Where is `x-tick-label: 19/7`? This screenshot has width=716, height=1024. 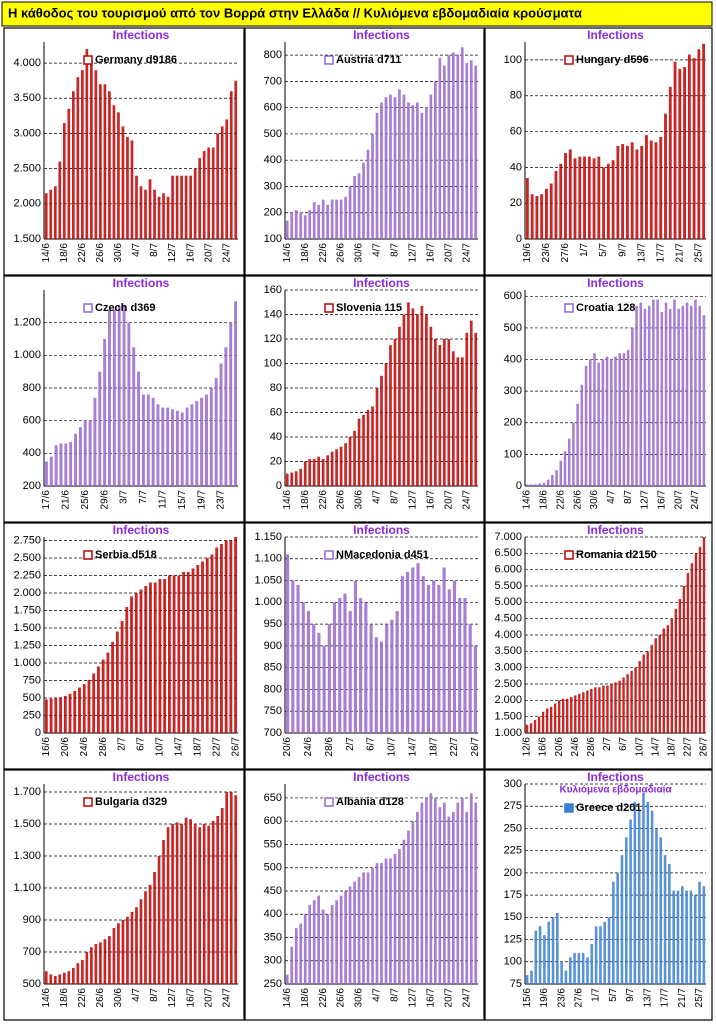
x-tick-label: 19/7 is located at coordinates (201, 500).